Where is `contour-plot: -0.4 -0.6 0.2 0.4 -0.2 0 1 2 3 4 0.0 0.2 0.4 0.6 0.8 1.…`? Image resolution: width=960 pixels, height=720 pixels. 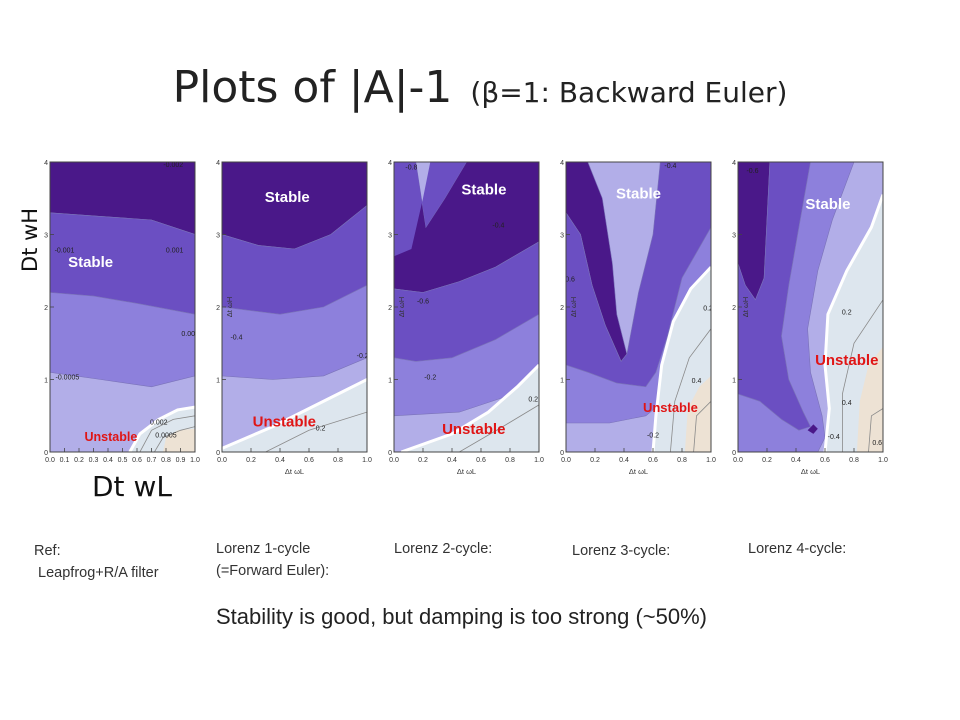
contour-plot: -0.4 -0.6 0.2 0.4 -0.2 0 1 2 3 4 0.0 0.2 0.4 0.6 0.8 1.… is located at coordinates (638, 318).